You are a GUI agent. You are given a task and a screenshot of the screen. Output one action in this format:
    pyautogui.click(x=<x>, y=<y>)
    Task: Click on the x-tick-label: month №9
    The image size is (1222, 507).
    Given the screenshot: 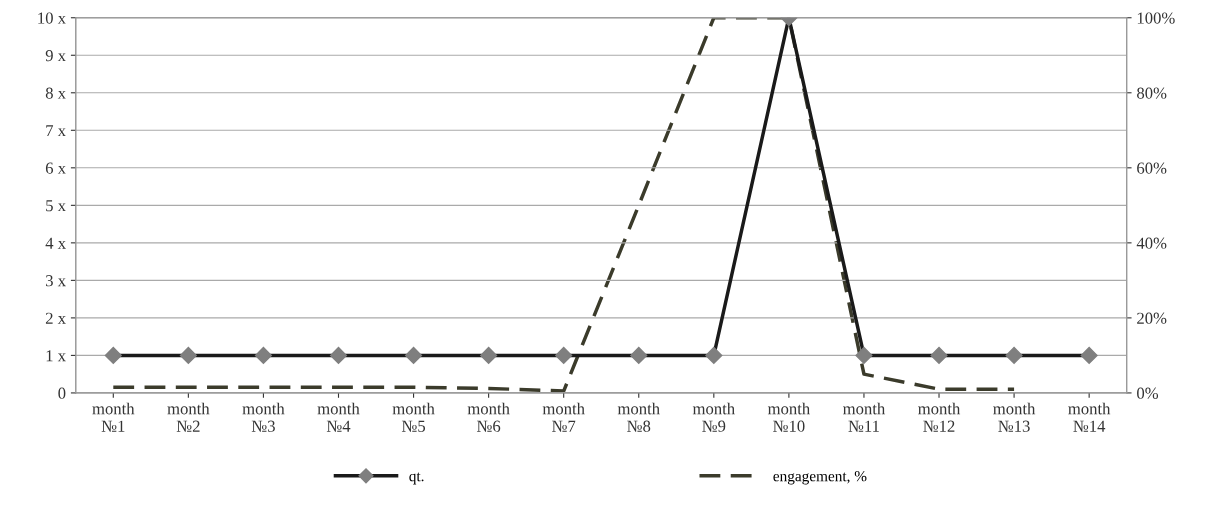 What is the action you would take?
    pyautogui.click(x=713, y=417)
    